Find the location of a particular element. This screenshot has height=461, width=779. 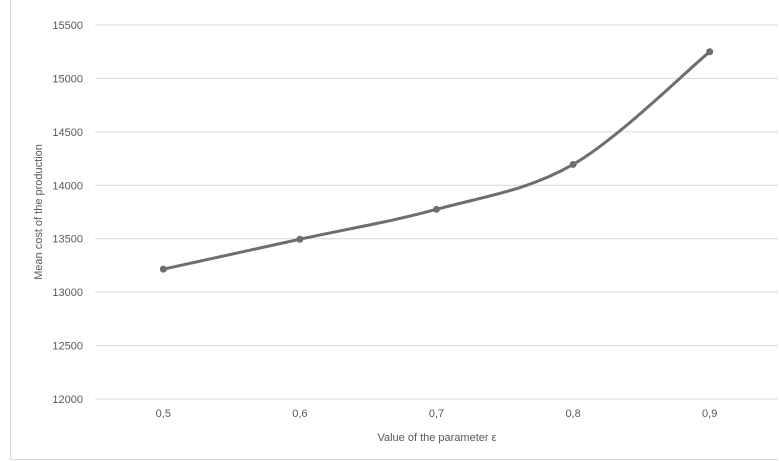

x-tick-labels: 0,5 0,6 0,7 0,8 0,9 is located at coordinates (437, 414).